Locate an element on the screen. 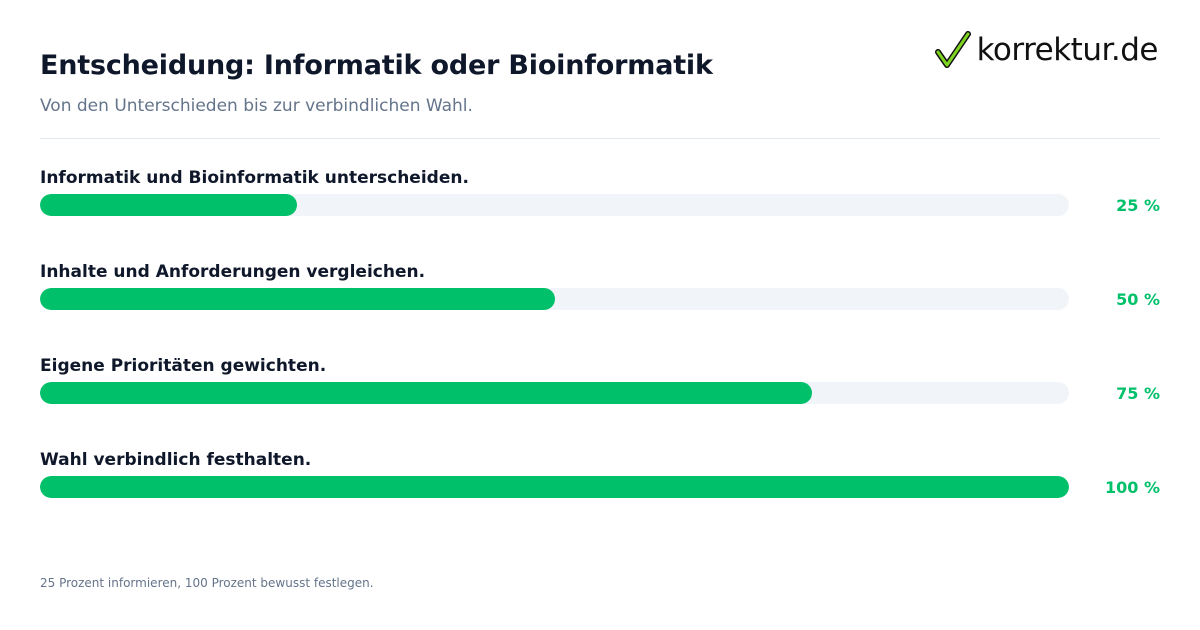 The width and height of the screenshot is (1200, 630). bar-value-label: 75 % is located at coordinates (1138, 393).